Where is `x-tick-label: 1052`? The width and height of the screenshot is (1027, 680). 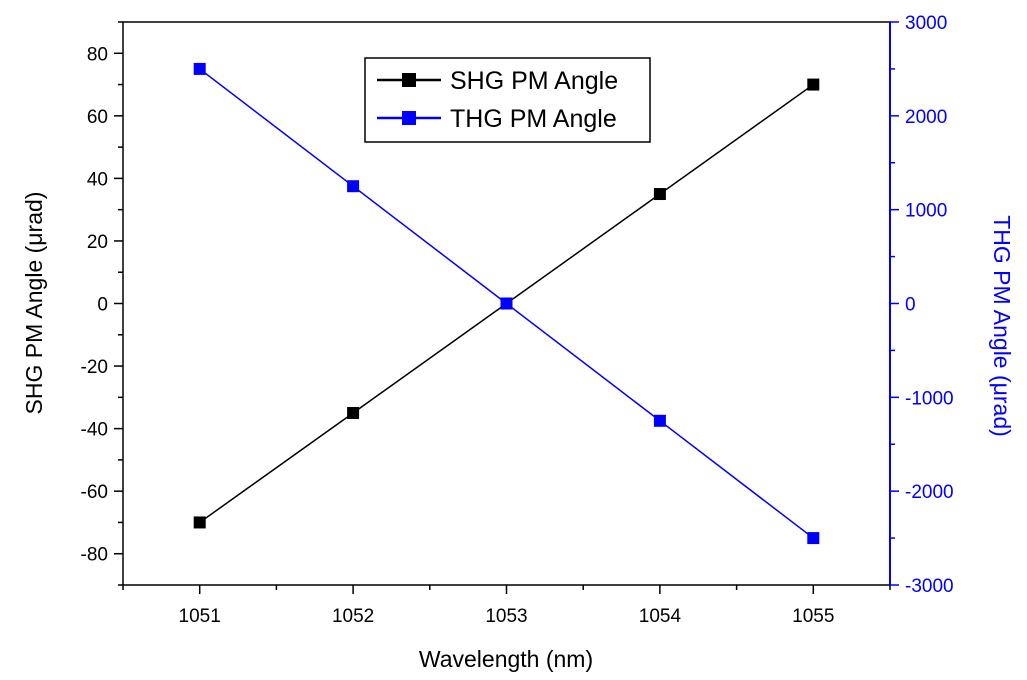 x-tick-label: 1052 is located at coordinates (353, 616).